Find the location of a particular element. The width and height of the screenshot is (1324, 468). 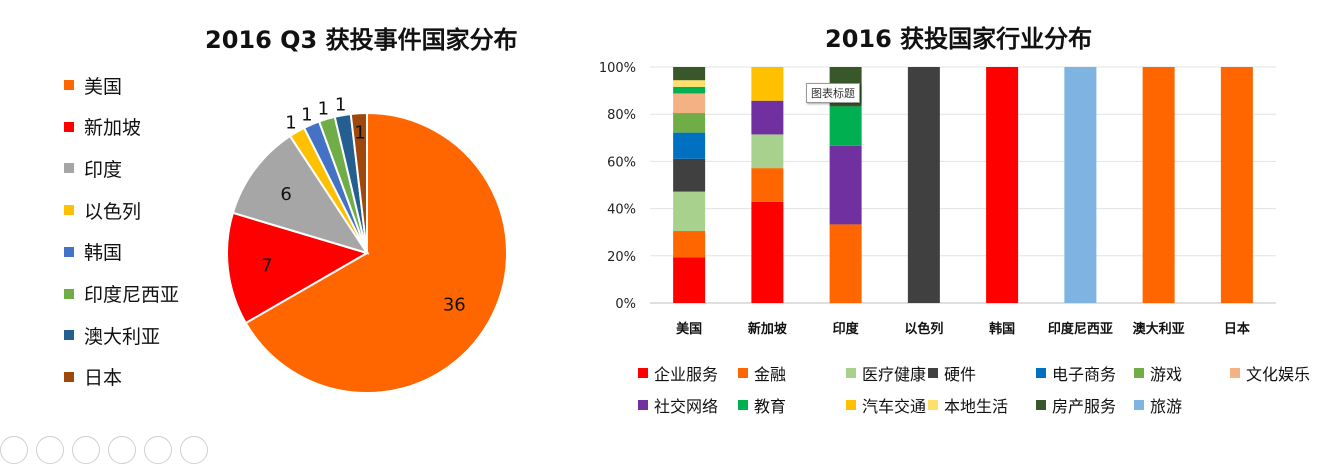

bar-legend-item: 本地生活 is located at coordinates (968, 405).